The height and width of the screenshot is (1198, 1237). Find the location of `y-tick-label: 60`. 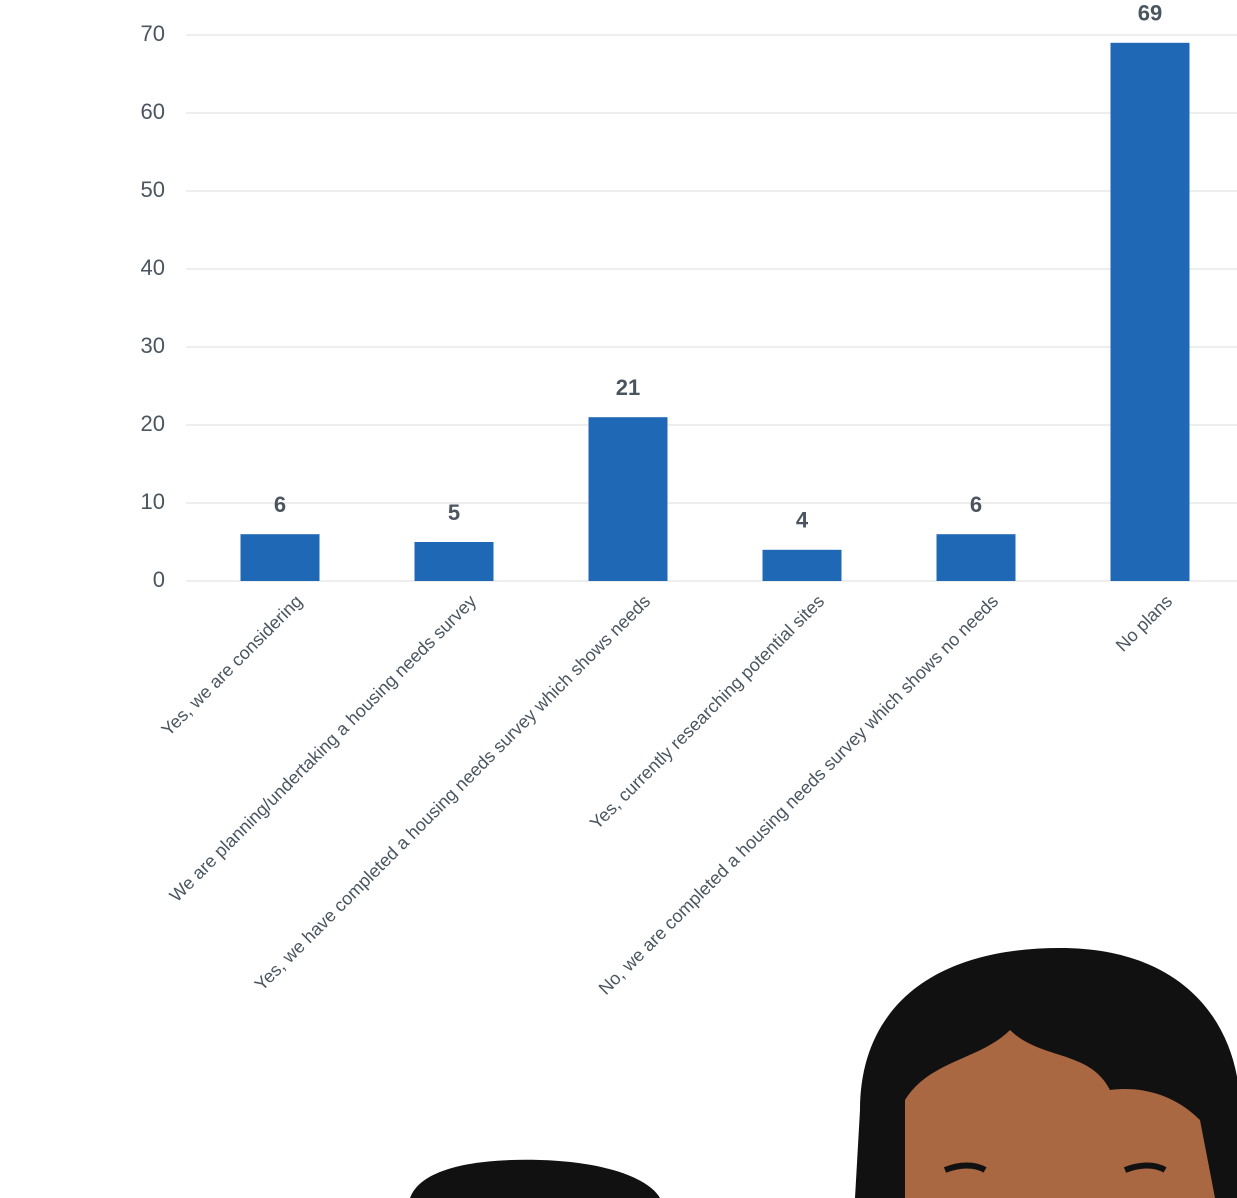

y-tick-label: 60 is located at coordinates (153, 111).